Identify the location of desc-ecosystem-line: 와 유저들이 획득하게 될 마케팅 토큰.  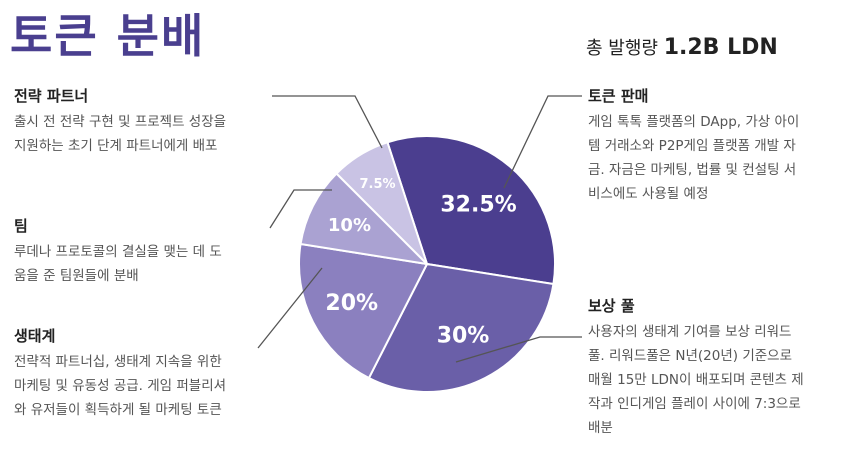
(118, 410).